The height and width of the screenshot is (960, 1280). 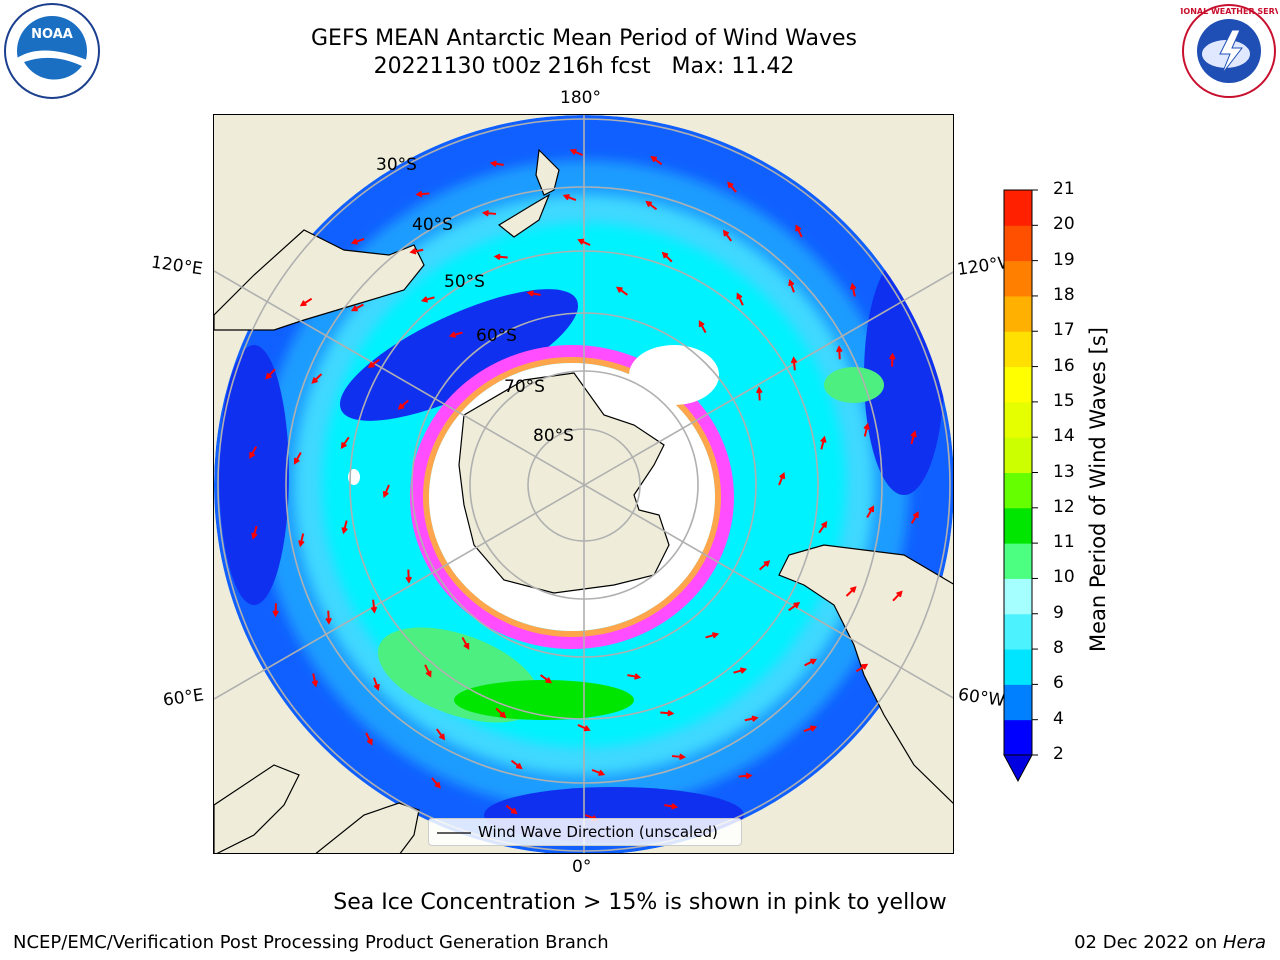 What do you see at coordinates (1064, 365) in the screenshot?
I see `colorbar-tick-label: 16` at bounding box center [1064, 365].